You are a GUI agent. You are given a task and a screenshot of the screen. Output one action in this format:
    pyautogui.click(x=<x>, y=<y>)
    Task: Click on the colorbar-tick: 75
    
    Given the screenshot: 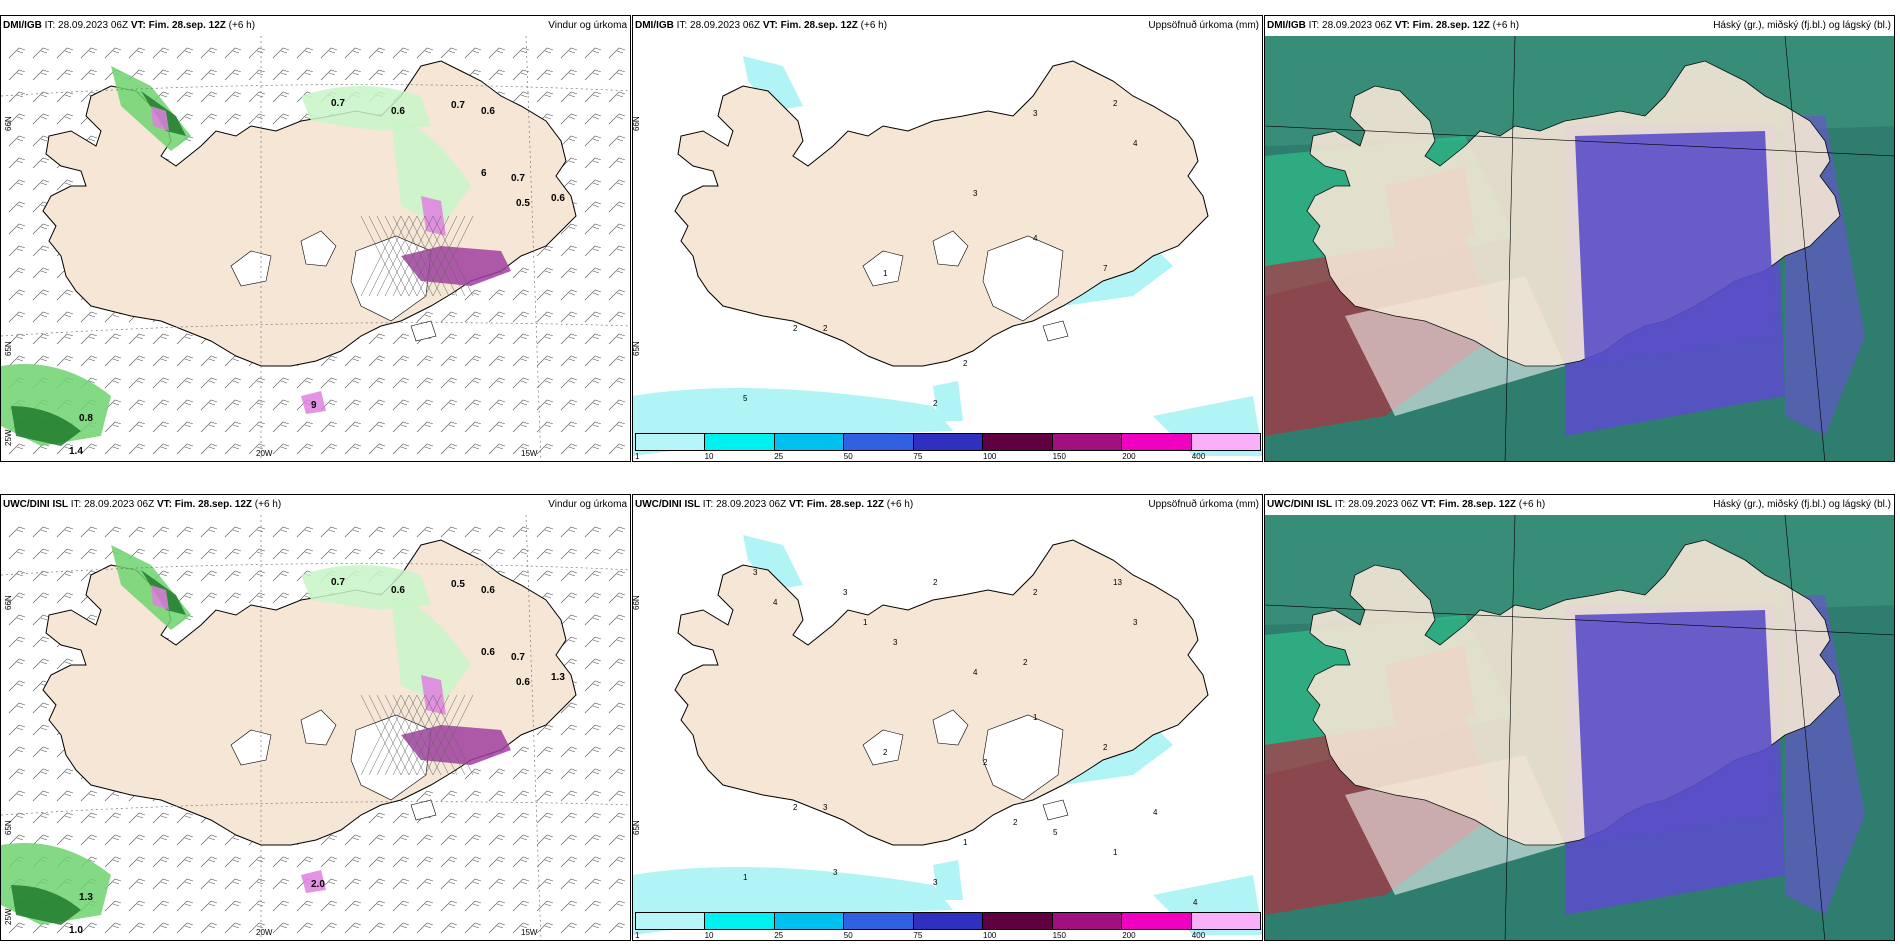 What is the action you would take?
    pyautogui.click(x=918, y=935)
    